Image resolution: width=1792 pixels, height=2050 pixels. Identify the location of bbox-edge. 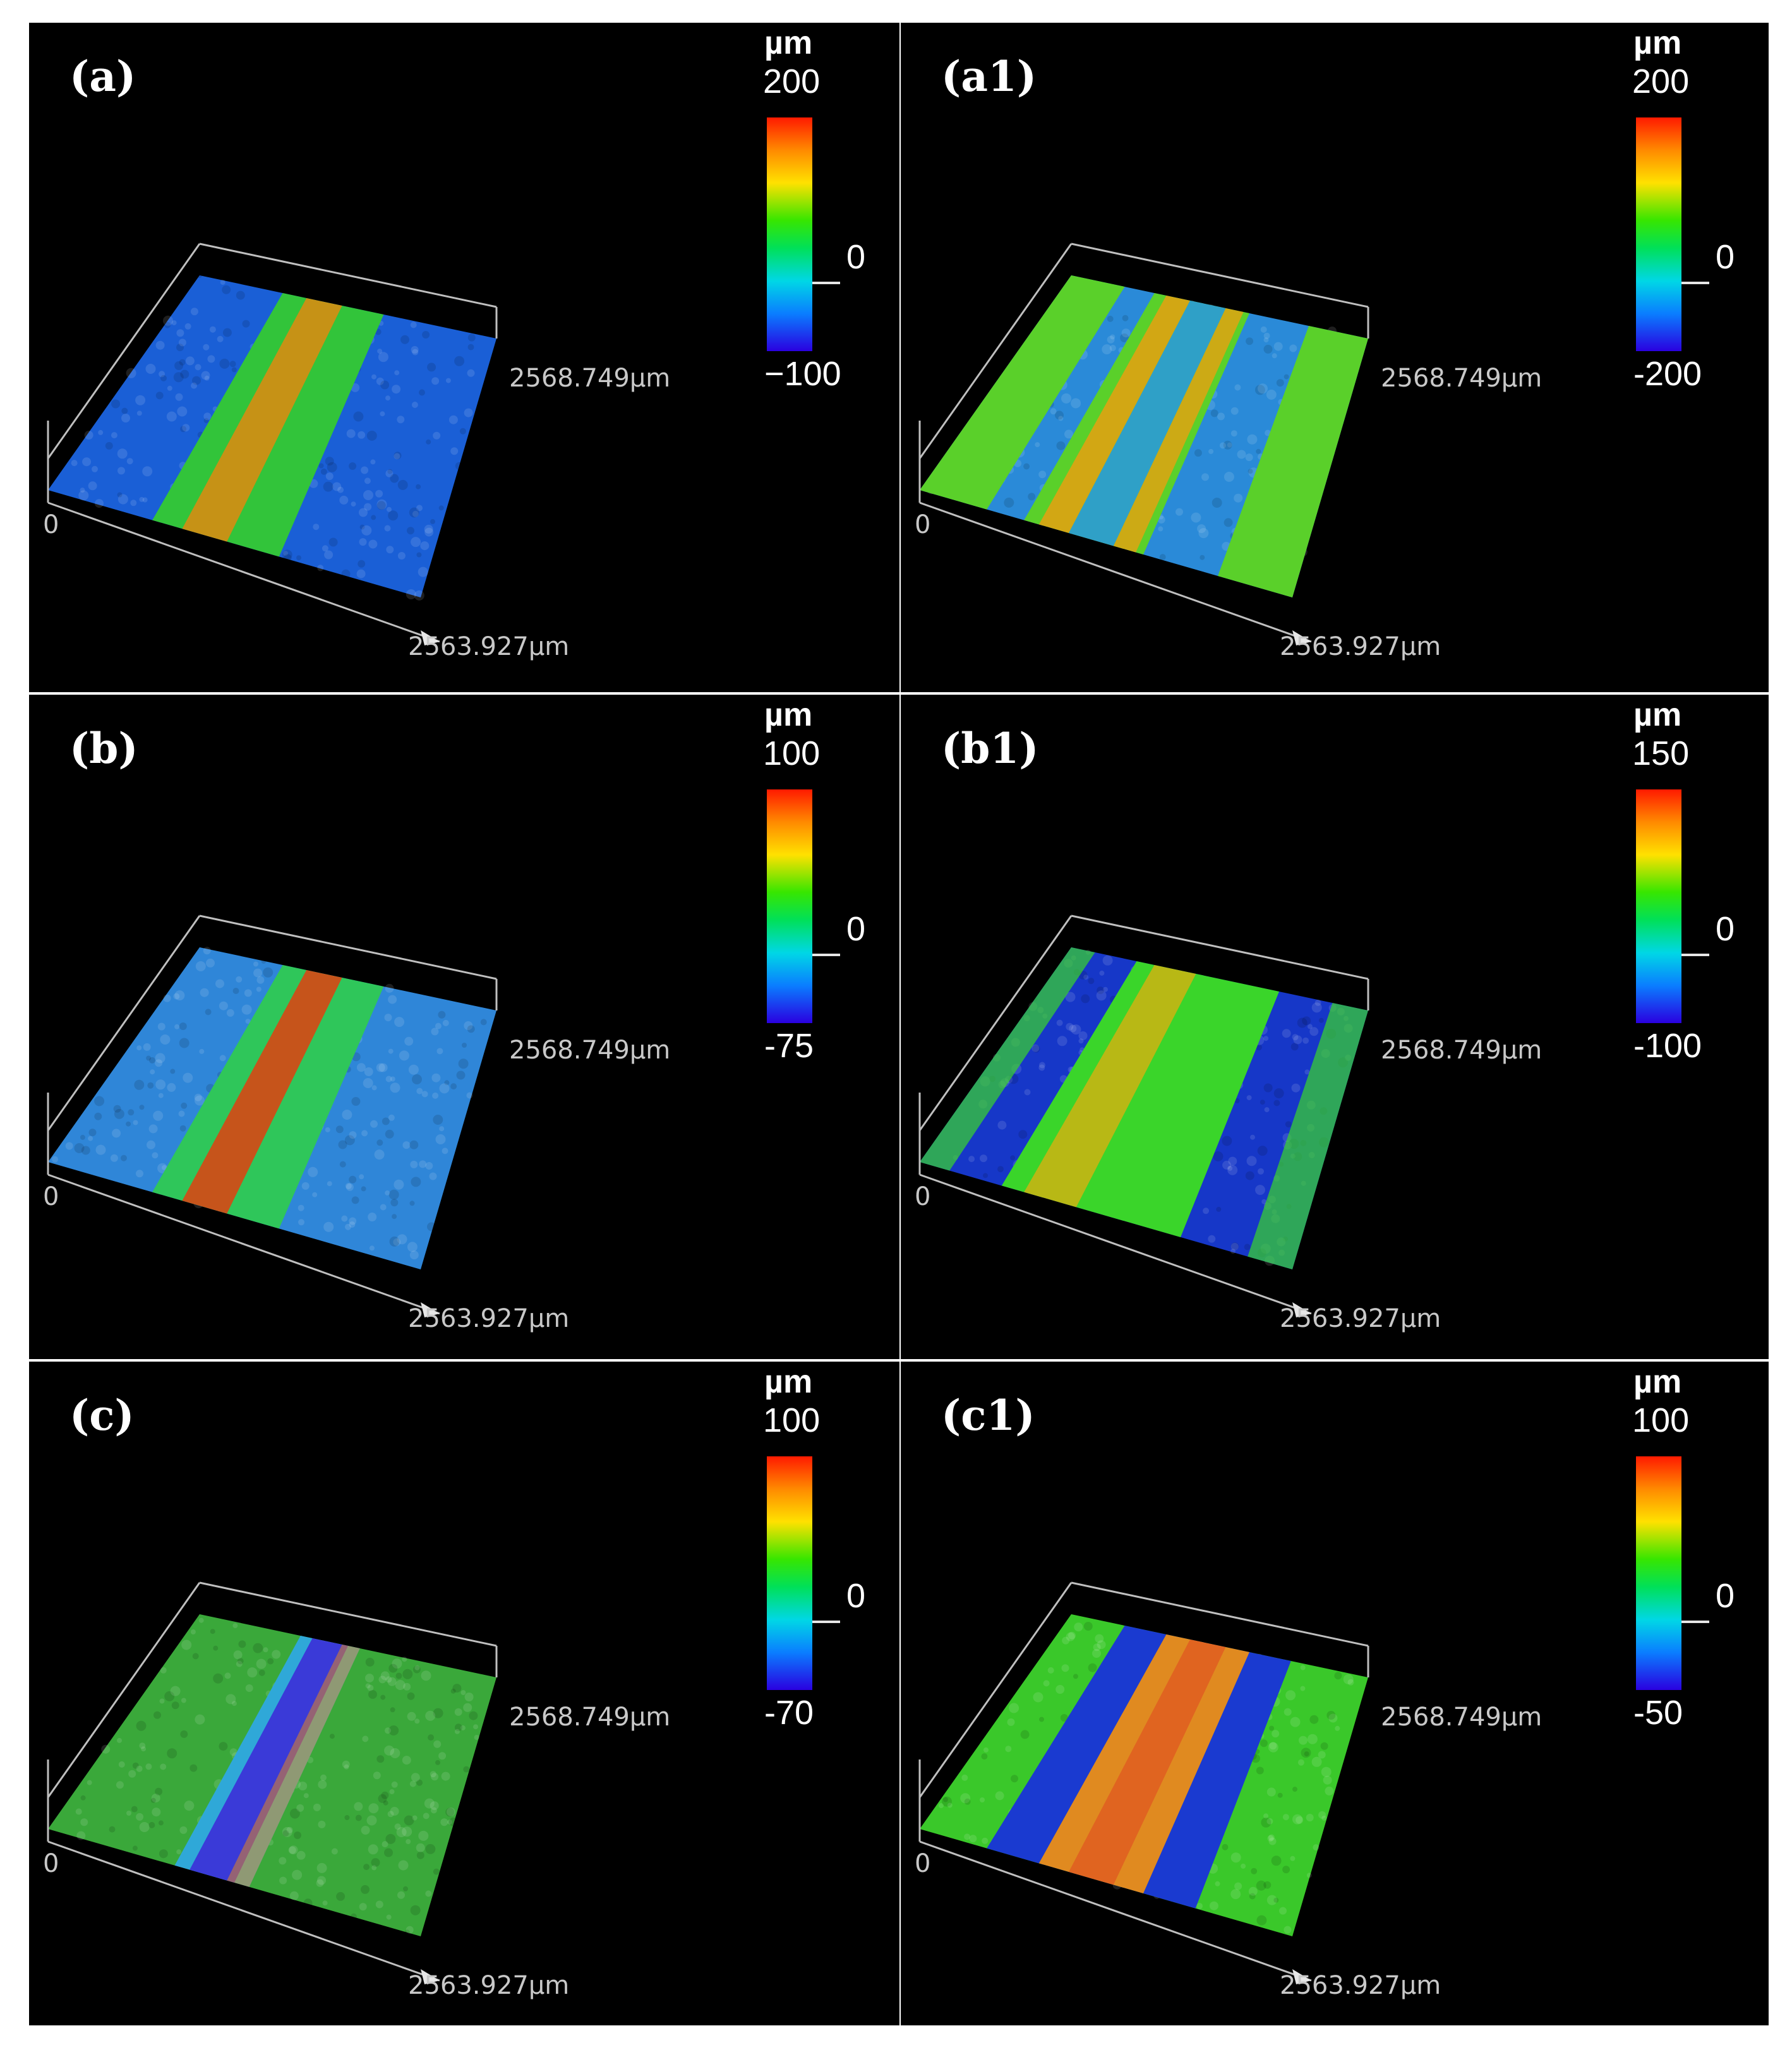
(124, 1023).